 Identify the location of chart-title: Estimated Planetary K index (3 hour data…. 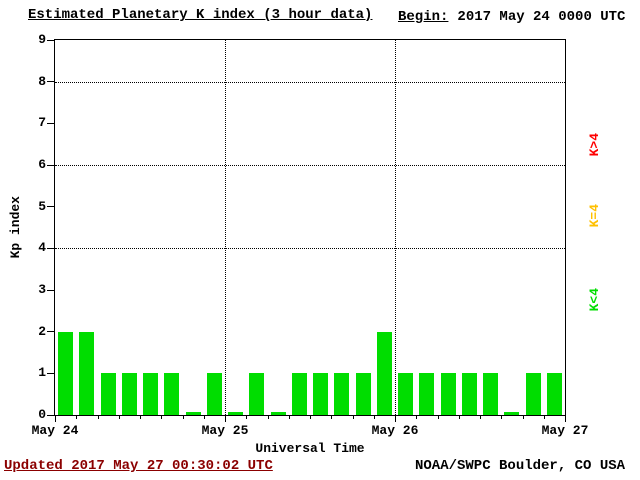
(200, 15).